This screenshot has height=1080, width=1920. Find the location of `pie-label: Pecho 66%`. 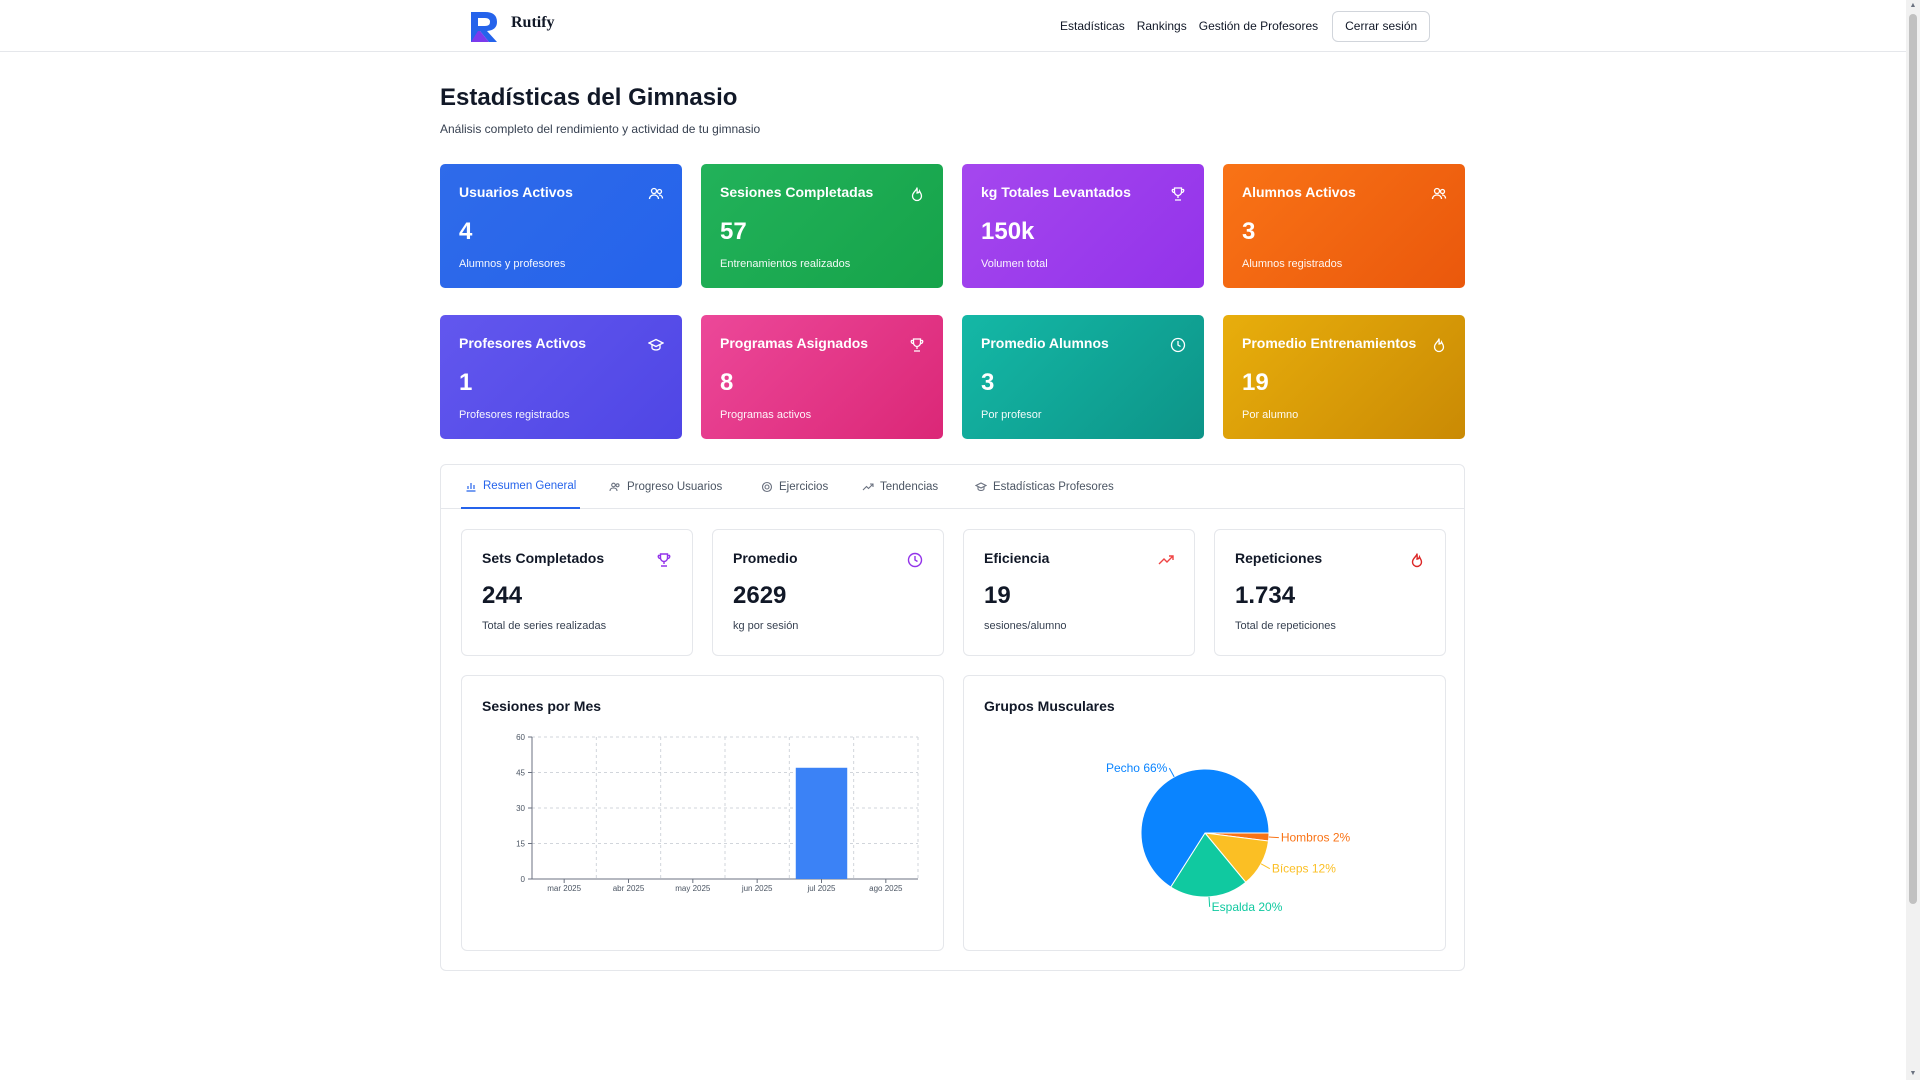

pie-label: Pecho 66% is located at coordinates (1137, 768).